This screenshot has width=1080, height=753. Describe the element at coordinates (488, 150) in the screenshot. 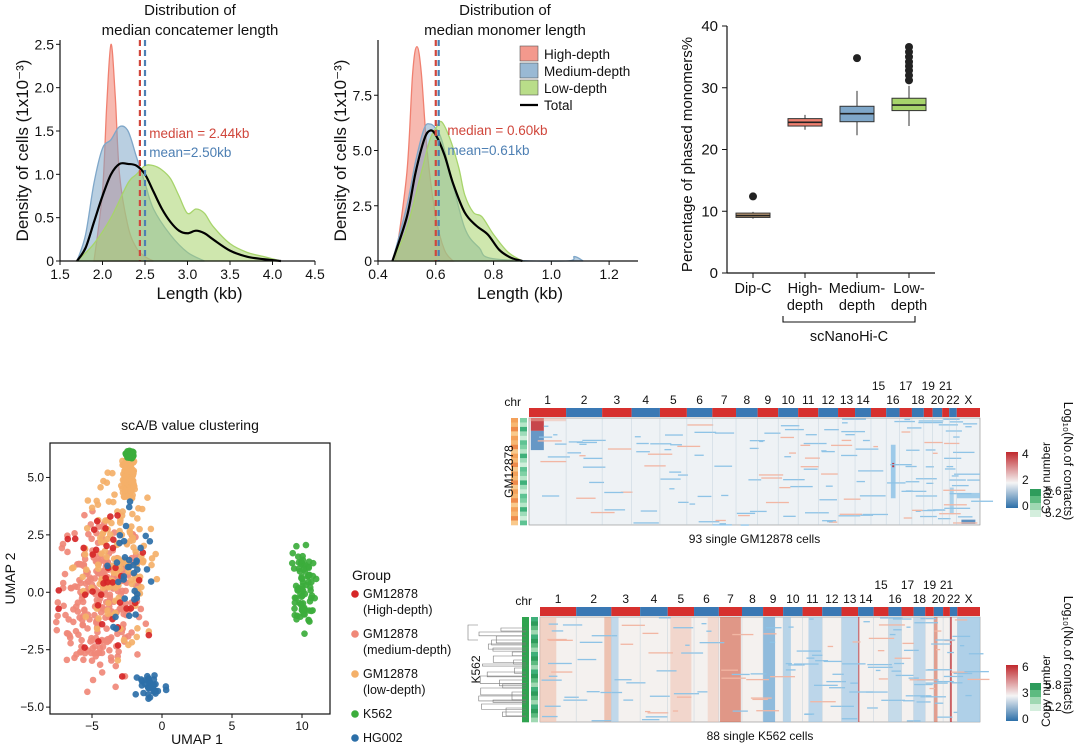

I see `annotation-1: mean=0.61kb` at that location.